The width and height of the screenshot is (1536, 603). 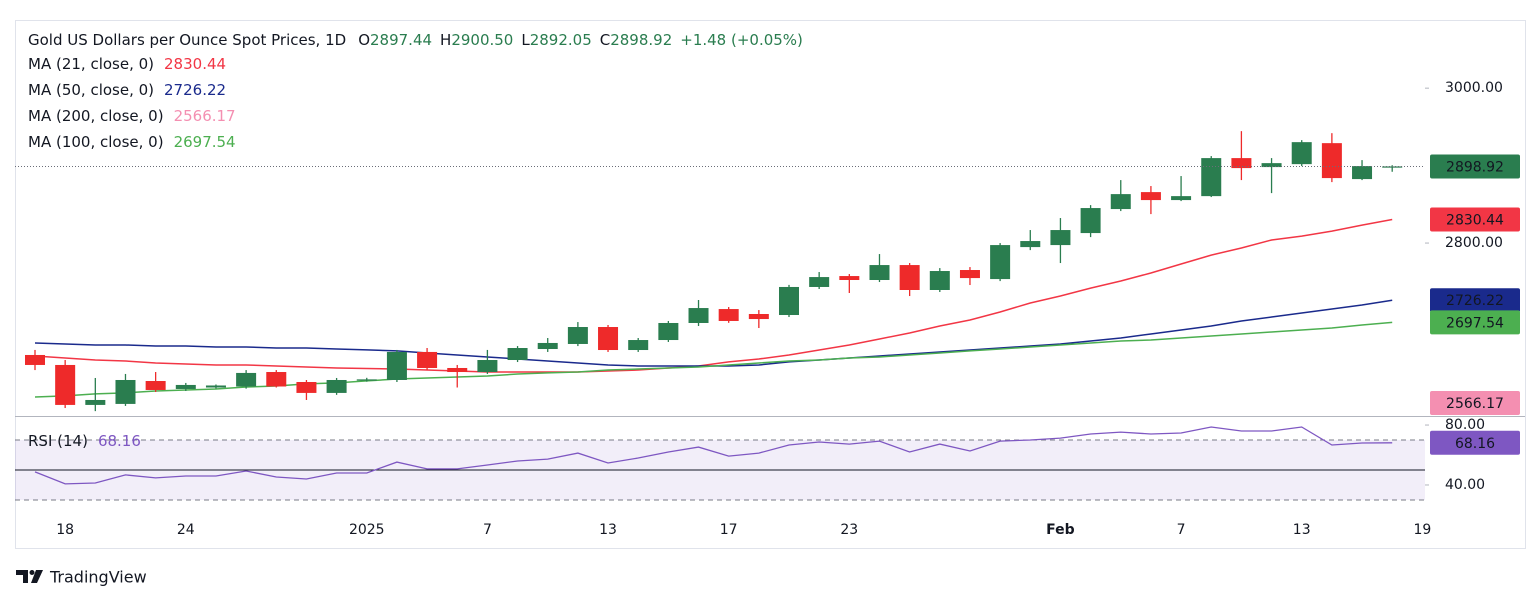 I want to click on ma-legend: MA (100, close, 0) 2697.54, so click(x=132, y=142).